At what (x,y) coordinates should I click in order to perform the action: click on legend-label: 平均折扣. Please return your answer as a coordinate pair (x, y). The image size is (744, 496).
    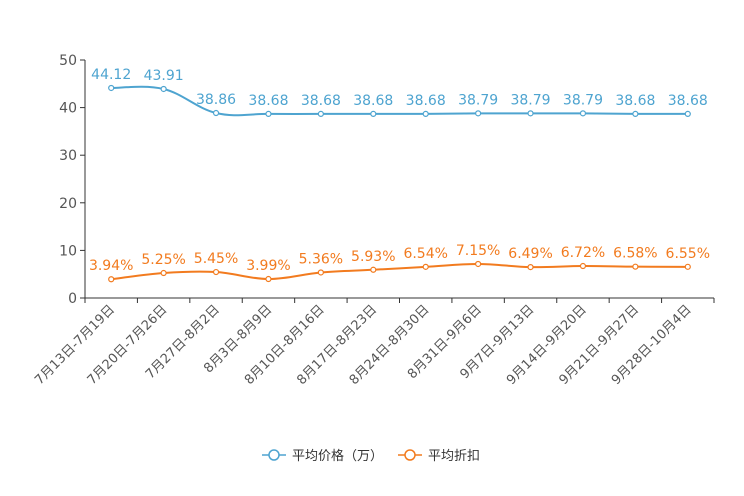
    Looking at the image, I should click on (454, 456).